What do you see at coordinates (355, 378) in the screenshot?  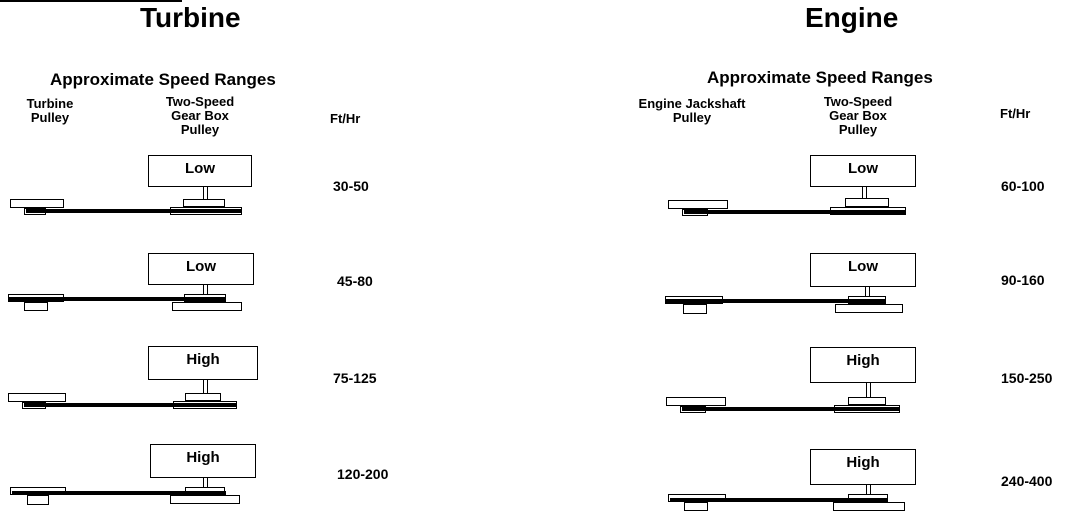 I see `speed-range: 75-125` at bounding box center [355, 378].